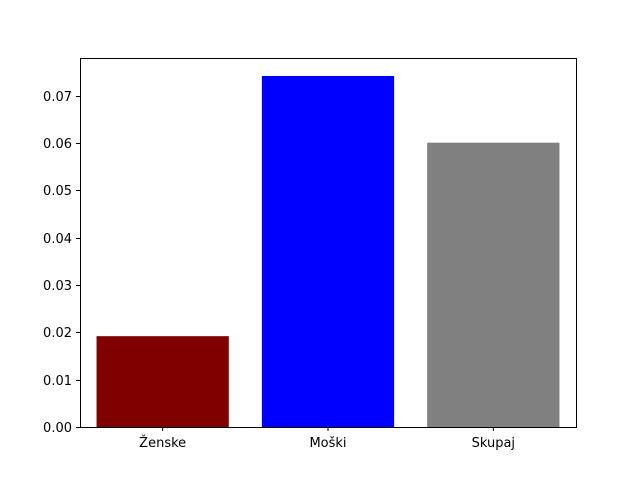 The width and height of the screenshot is (640, 480). What do you see at coordinates (57, 286) in the screenshot?
I see `y-tick-label: 0.03` at bounding box center [57, 286].